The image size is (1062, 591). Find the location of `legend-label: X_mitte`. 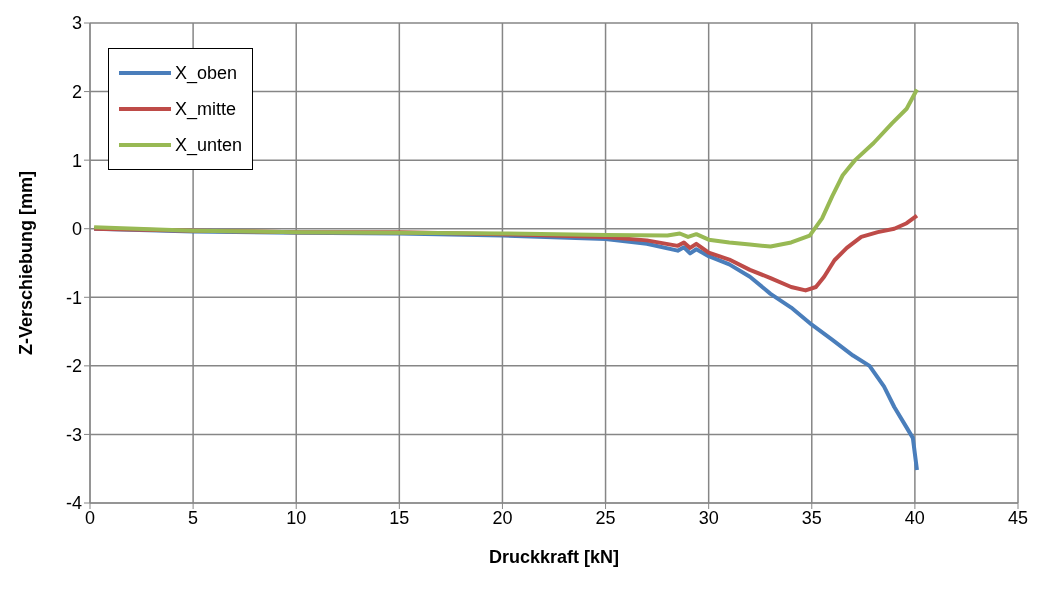

legend-label: X_mitte is located at coordinates (206, 109).